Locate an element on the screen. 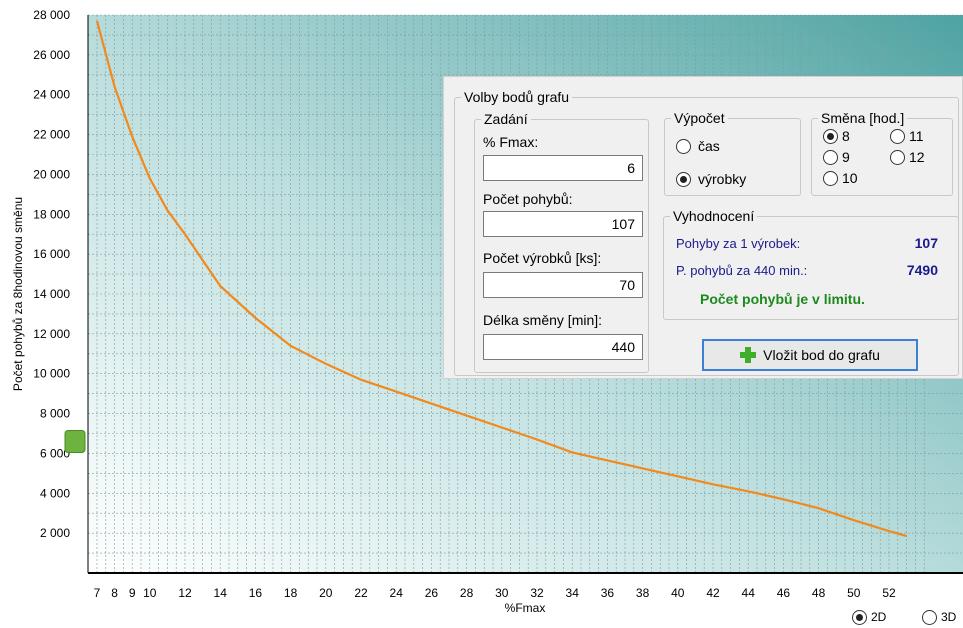  x-axis-title: %Fmax is located at coordinates (525, 608).